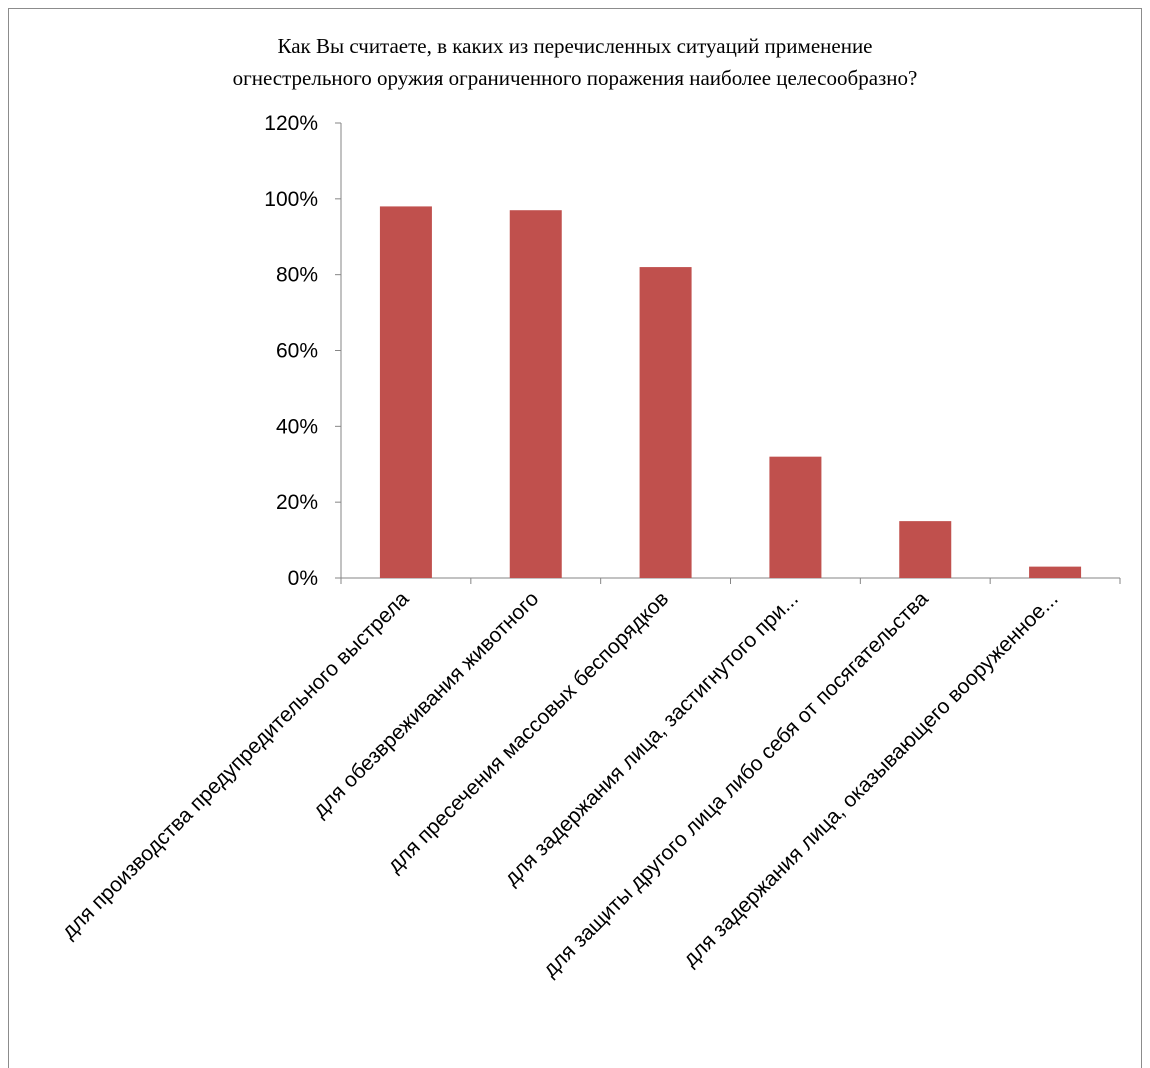 This screenshot has width=1150, height=1068. What do you see at coordinates (303, 578) in the screenshot?
I see `y-tick-label: 0%` at bounding box center [303, 578].